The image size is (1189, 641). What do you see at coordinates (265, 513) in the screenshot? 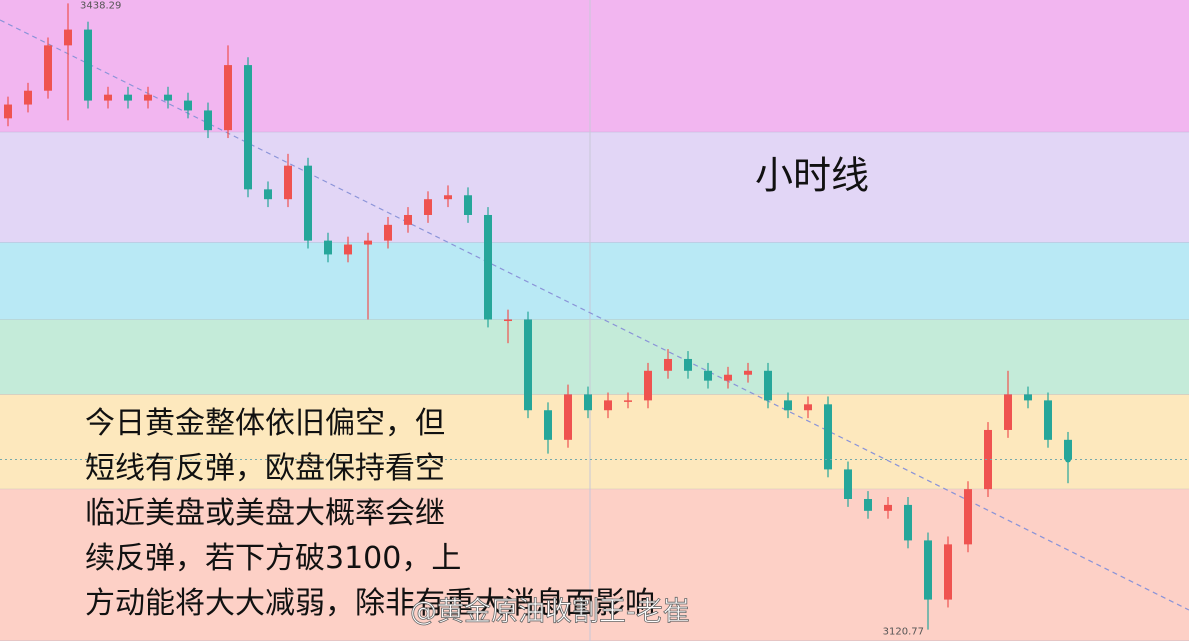
I see `annotation-line: 临近美盘或美盘大概率会继` at bounding box center [265, 513].